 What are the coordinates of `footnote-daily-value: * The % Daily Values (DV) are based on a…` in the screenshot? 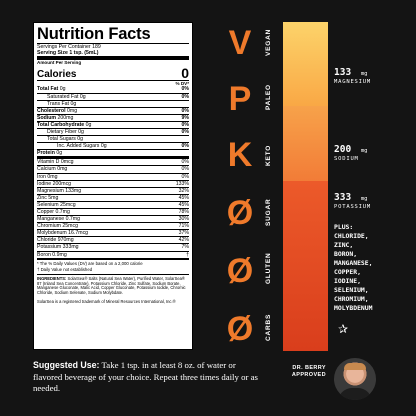 It's located at (90, 263).